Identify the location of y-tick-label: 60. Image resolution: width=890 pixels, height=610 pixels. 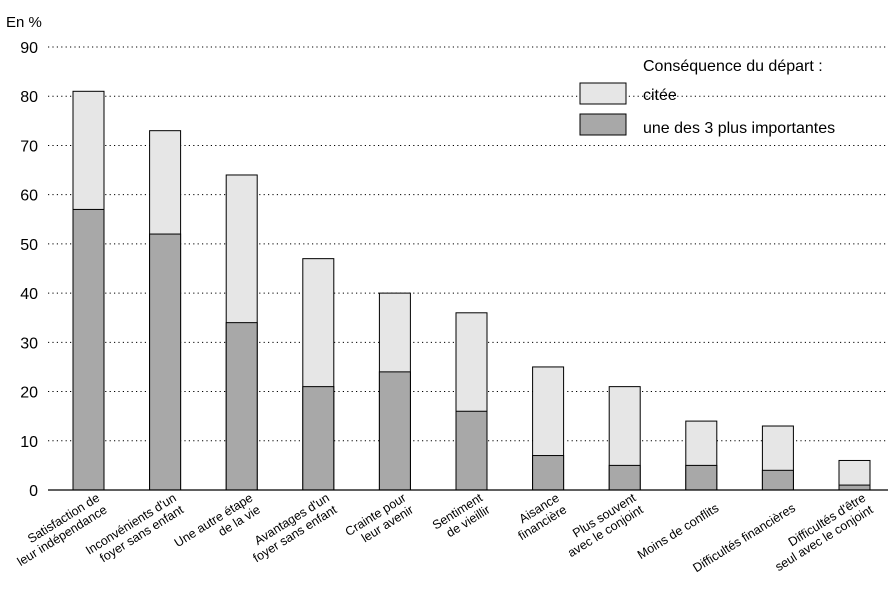
(29, 196).